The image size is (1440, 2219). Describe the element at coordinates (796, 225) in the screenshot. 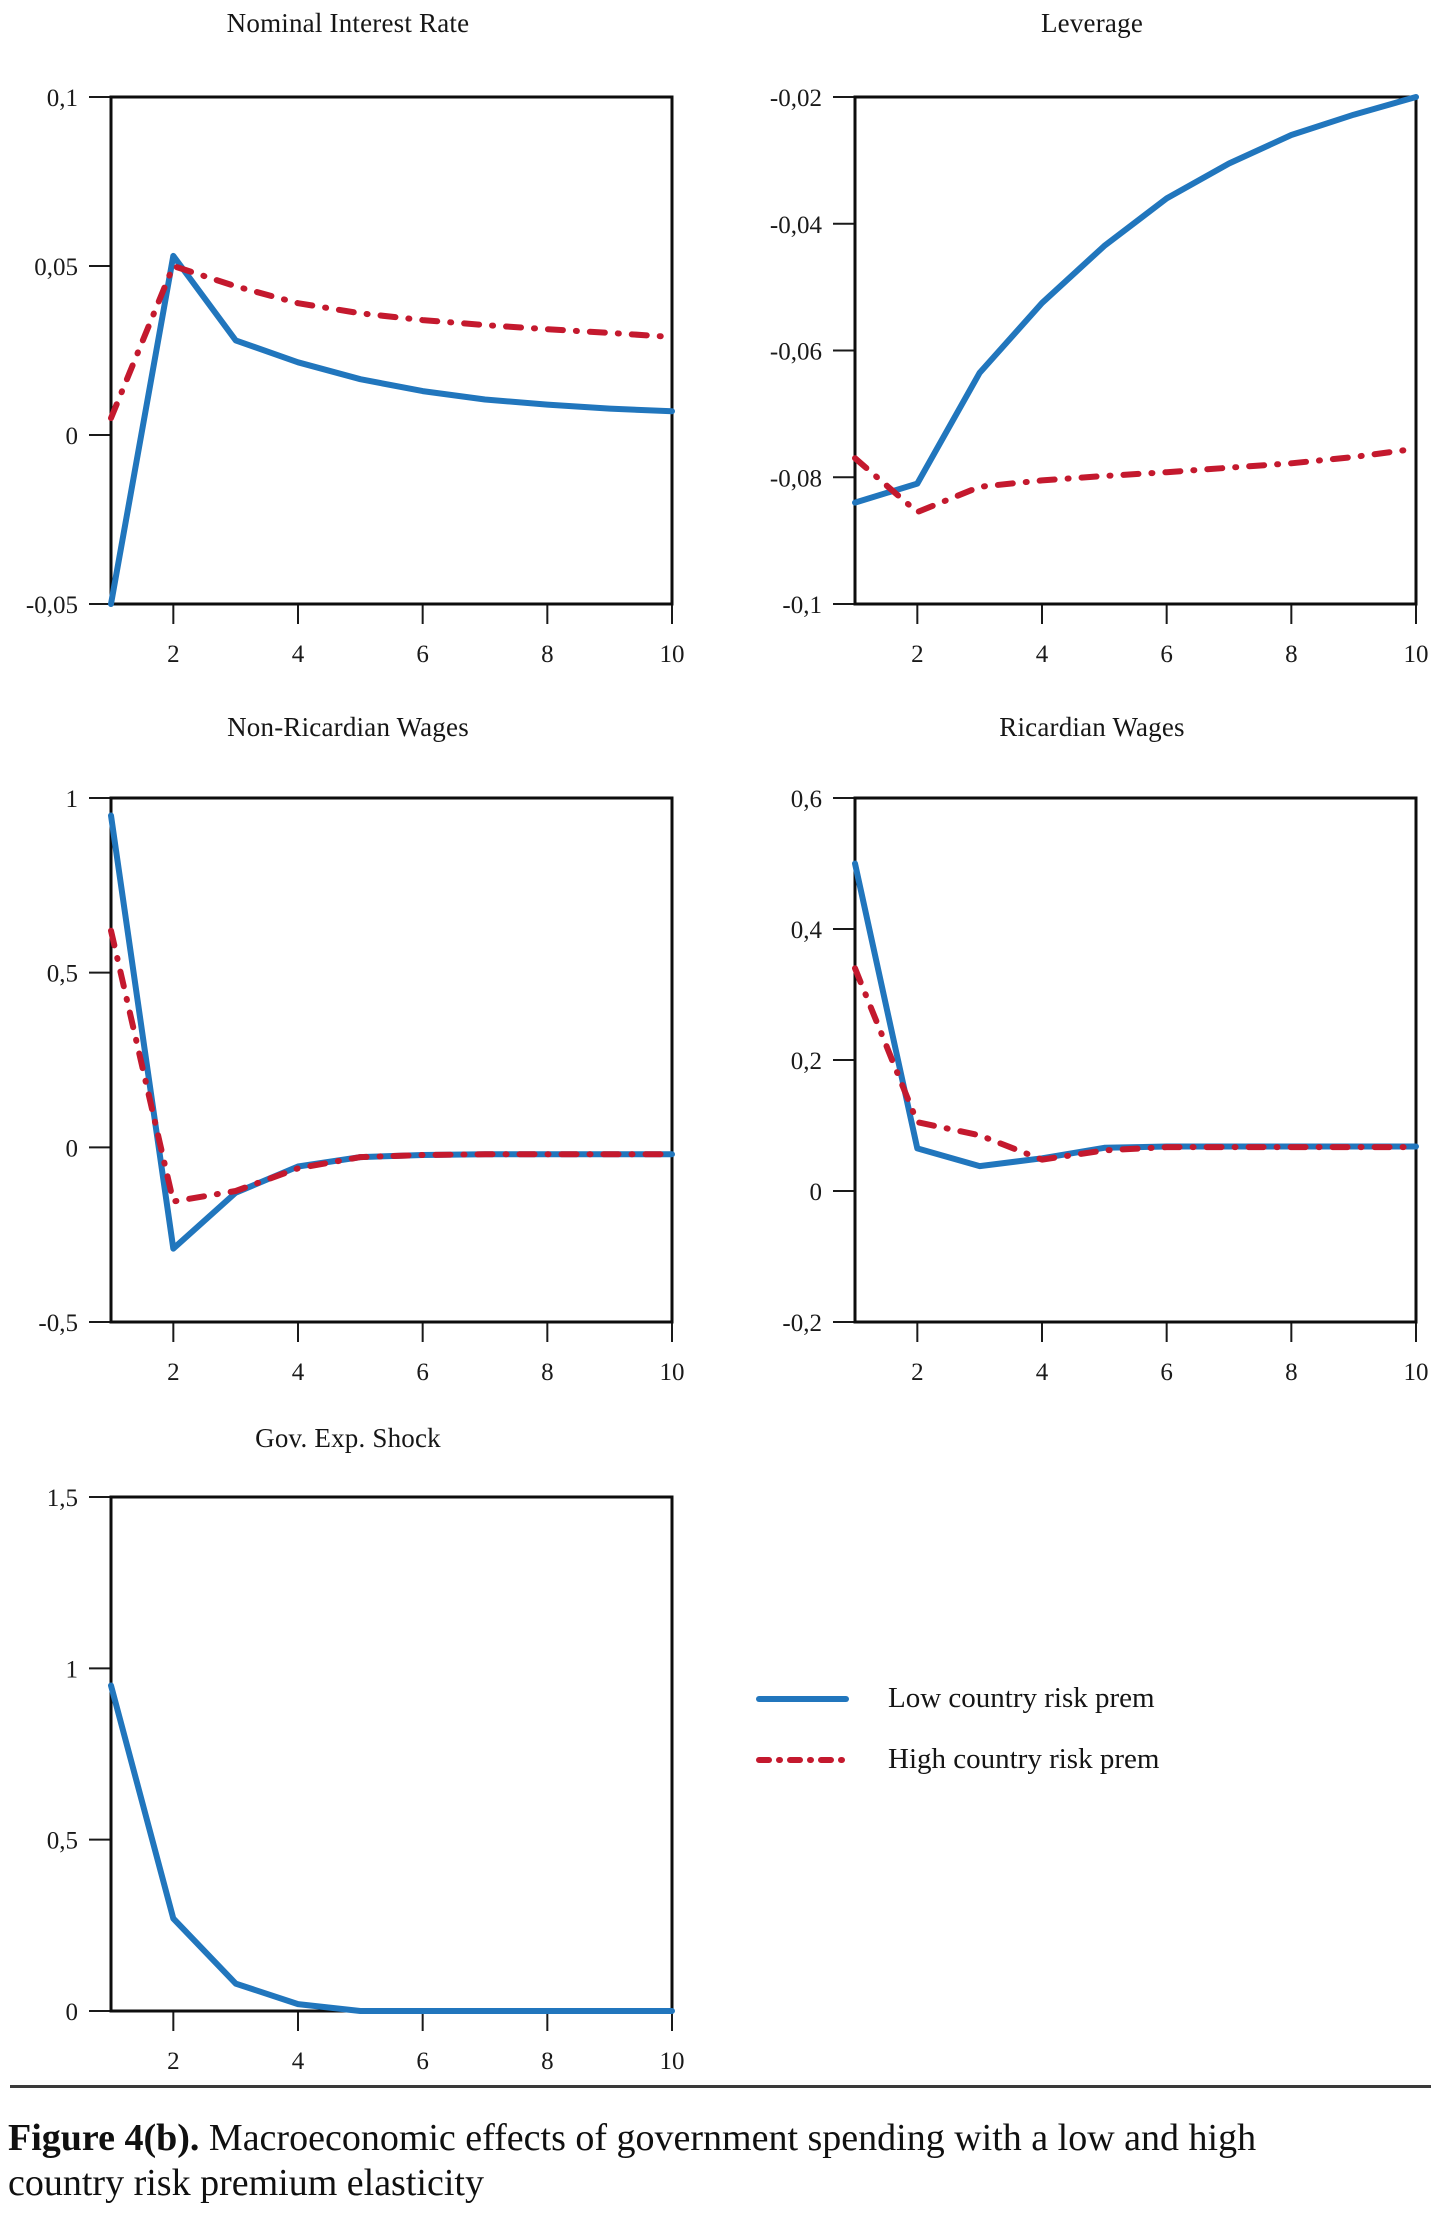

I see `y-tick-label: -0,04` at that location.